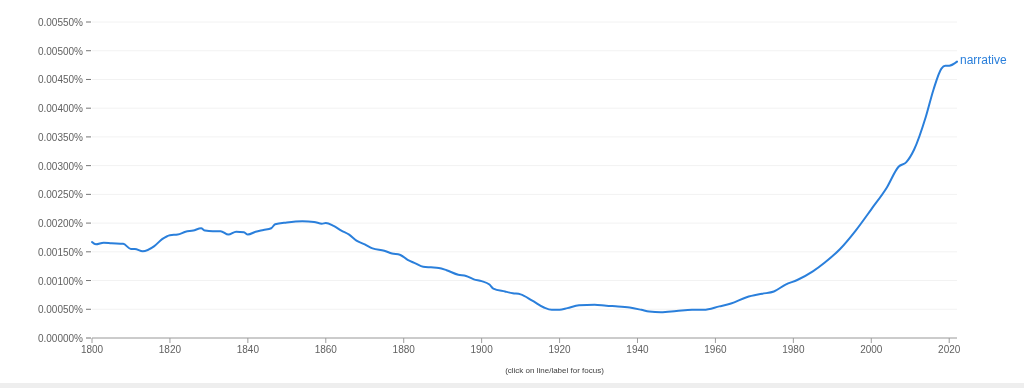  What do you see at coordinates (326, 349) in the screenshot?
I see `x-tick-label: 1860` at bounding box center [326, 349].